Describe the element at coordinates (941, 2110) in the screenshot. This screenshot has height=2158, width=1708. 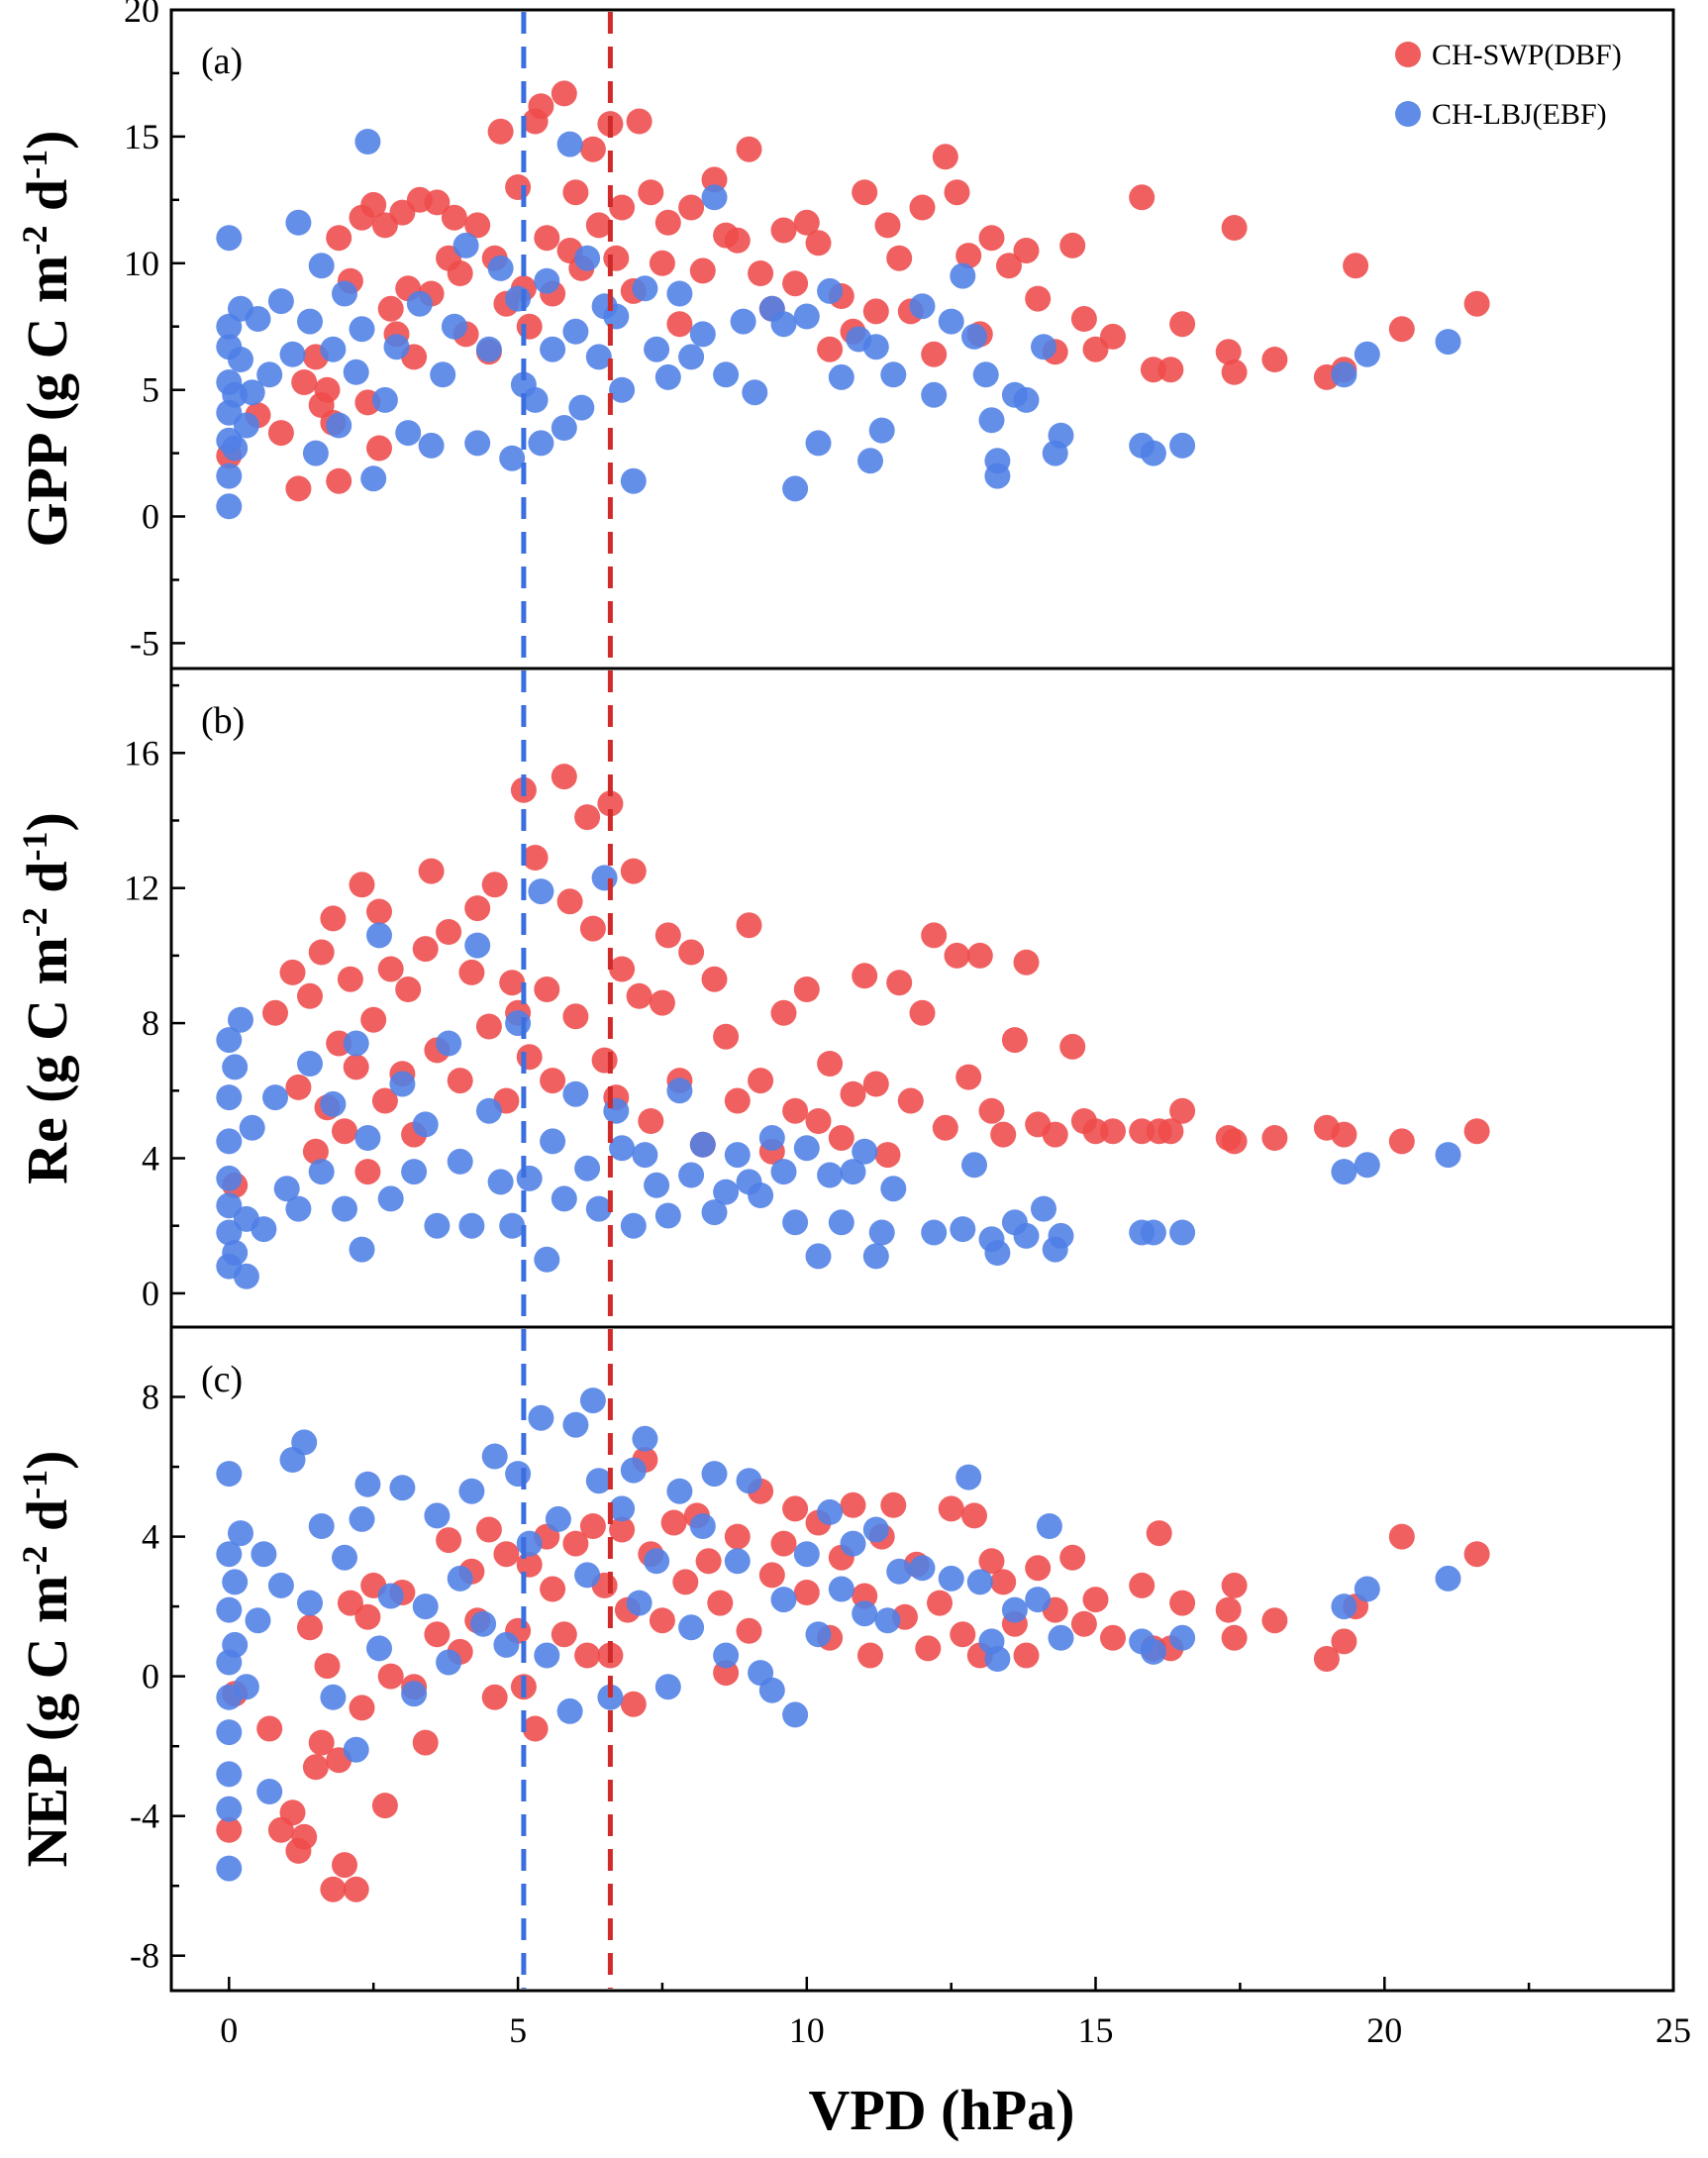
I see `x-axis-title: VPD (hPa)` at that location.